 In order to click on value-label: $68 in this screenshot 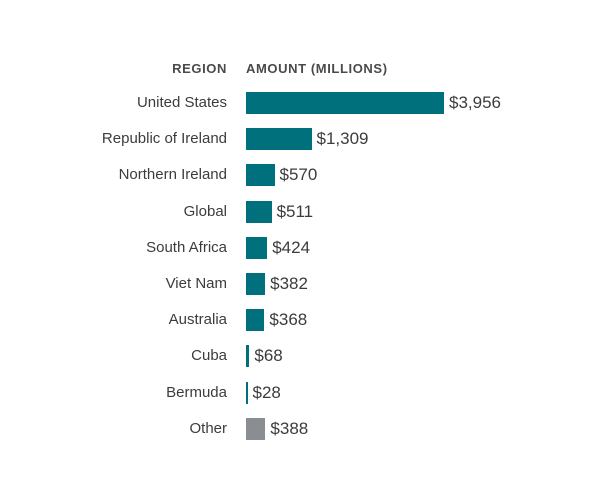, I will do `click(268, 356)`.